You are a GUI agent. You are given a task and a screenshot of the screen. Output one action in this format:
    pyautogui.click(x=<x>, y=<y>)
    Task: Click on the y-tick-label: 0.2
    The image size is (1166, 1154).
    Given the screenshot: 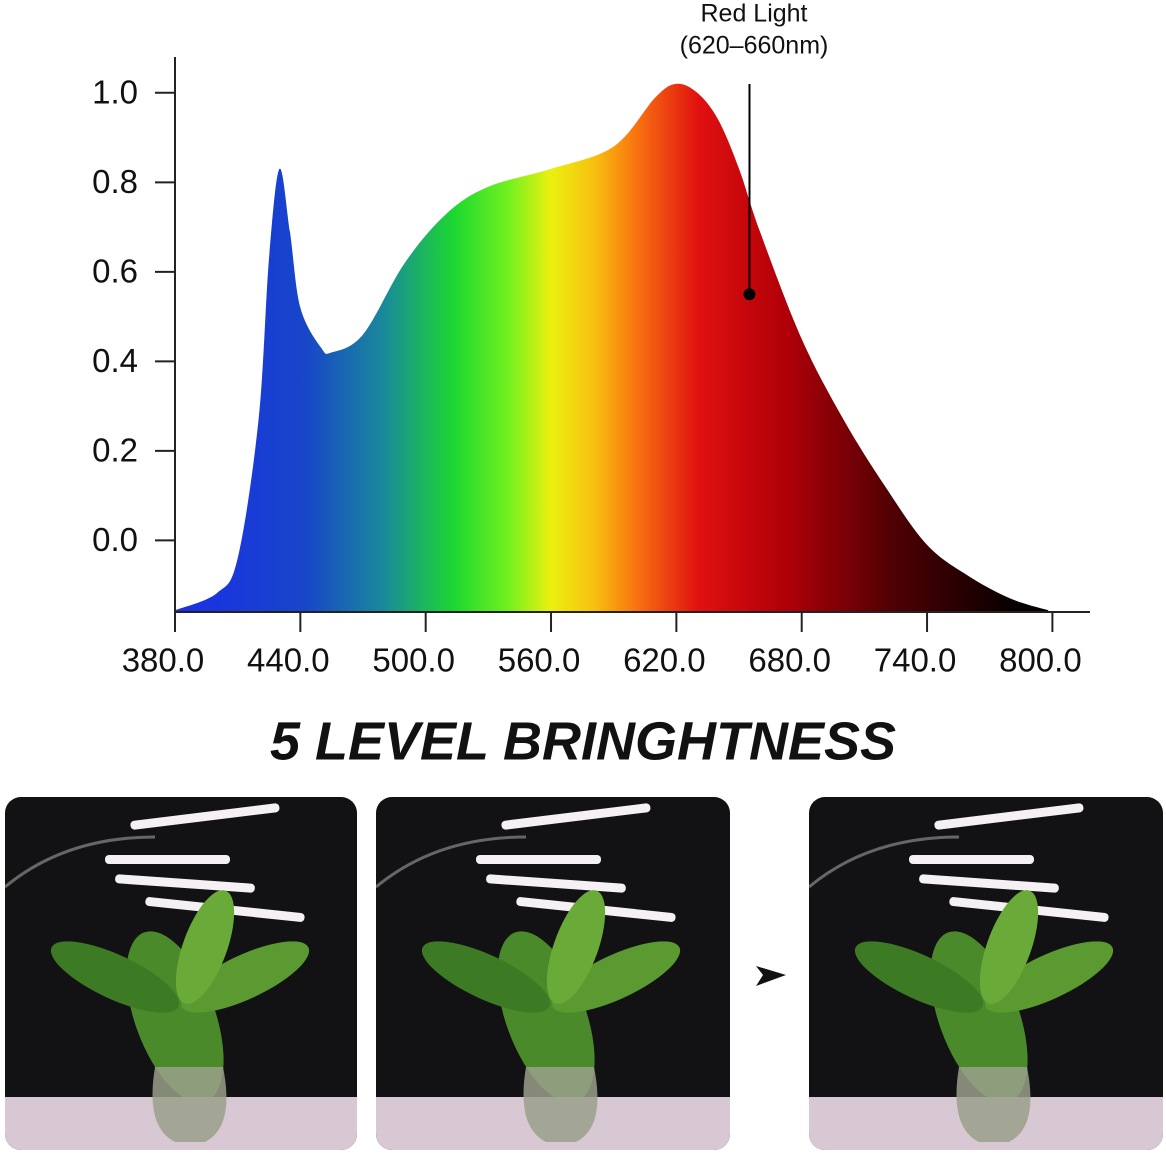 What is the action you would take?
    pyautogui.click(x=115, y=450)
    